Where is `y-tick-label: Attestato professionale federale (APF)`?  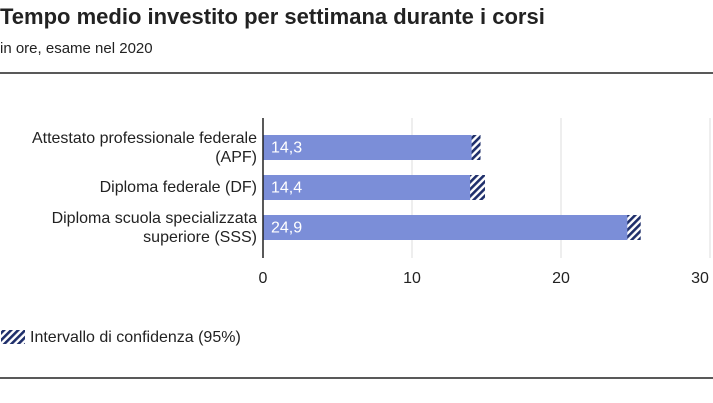
y-tick-label: Attestato professionale federale (APF) is located at coordinates (144, 147).